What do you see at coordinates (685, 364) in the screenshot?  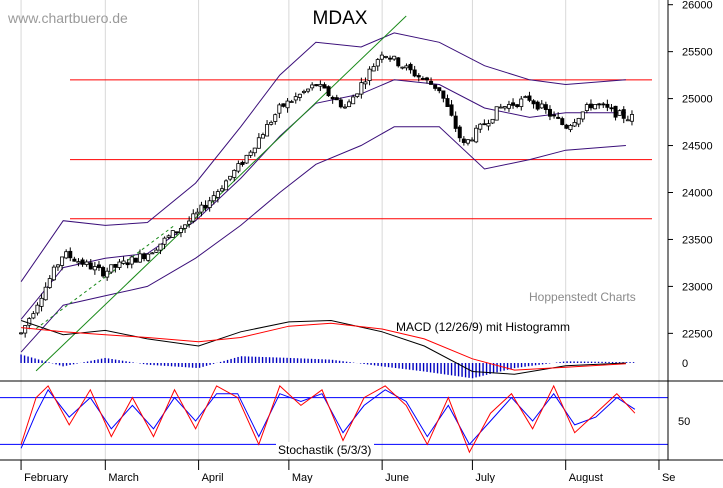 I see `macd-tick-label: 0` at bounding box center [685, 364].